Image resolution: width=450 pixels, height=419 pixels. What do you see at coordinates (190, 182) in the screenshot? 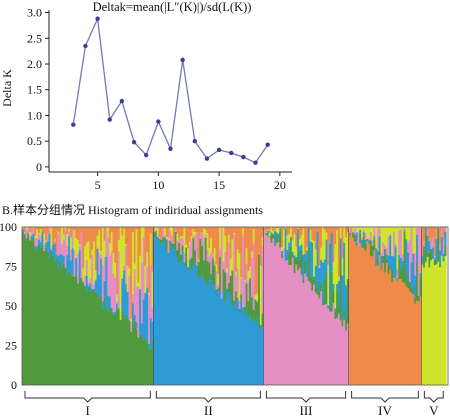
I see `delta-k-x-ticks: 5 10 15 20` at bounding box center [190, 182].